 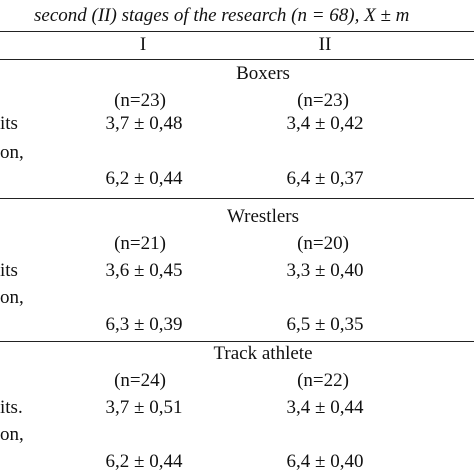 What do you see at coordinates (263, 73) in the screenshot?
I see `group-title-boxers: Boxers` at bounding box center [263, 73].